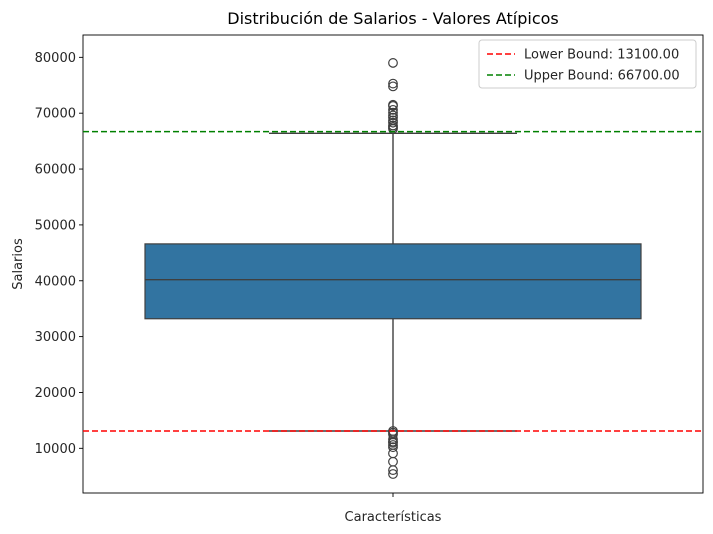 The width and height of the screenshot is (713, 534). Describe the element at coordinates (18, 264) in the screenshot. I see `y-axis-title: Salarios` at that location.